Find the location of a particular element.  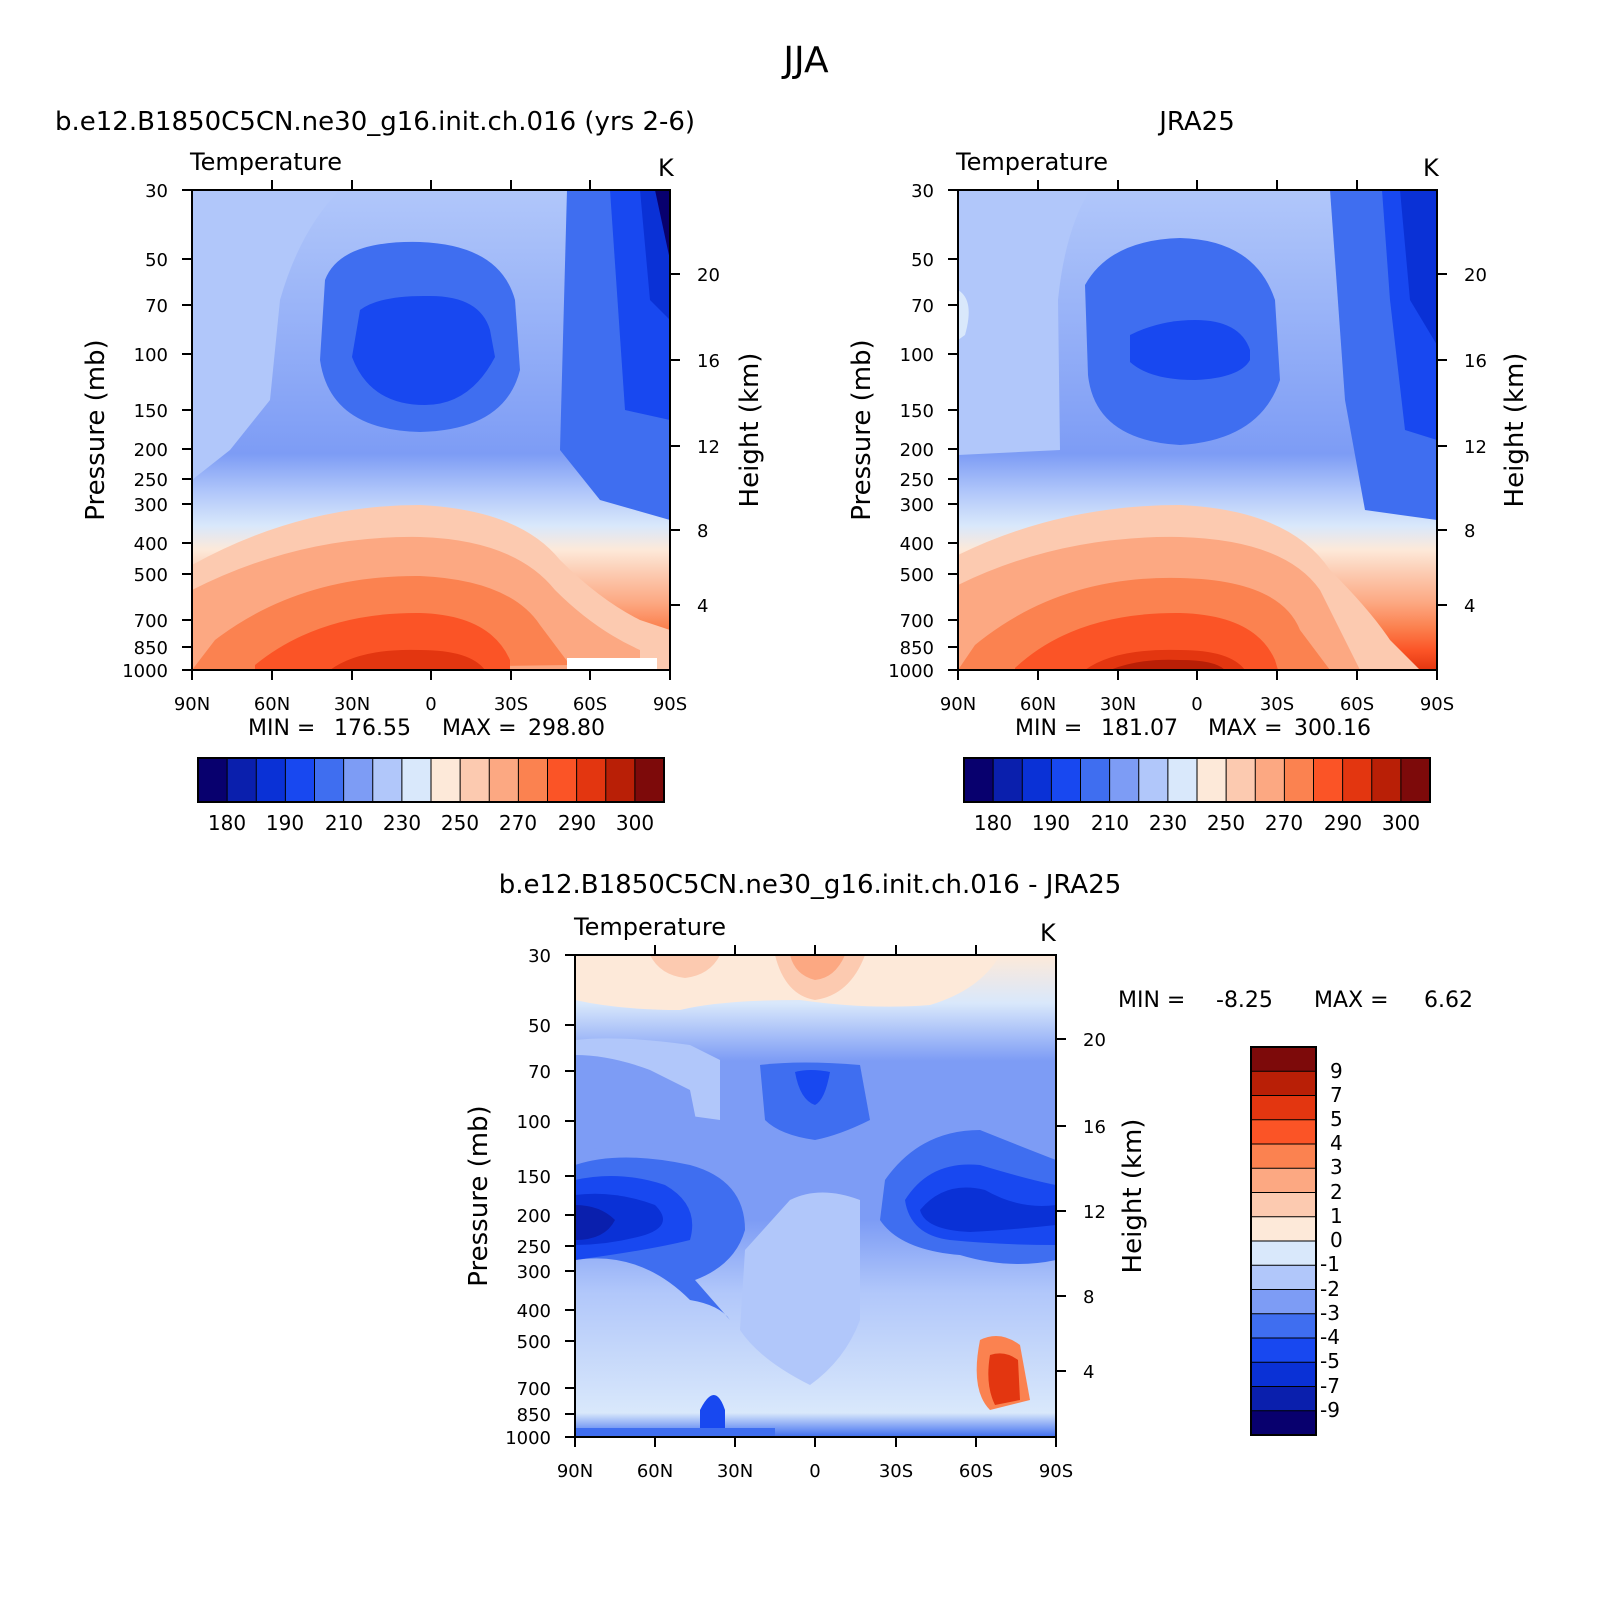

panel-model-variable: Temperature is located at coordinates (265, 162).